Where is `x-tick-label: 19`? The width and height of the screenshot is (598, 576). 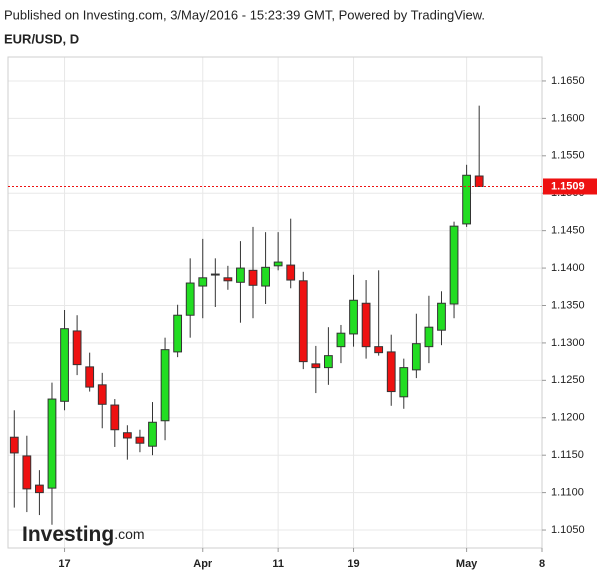 x-tick-label: 19 is located at coordinates (353, 564).